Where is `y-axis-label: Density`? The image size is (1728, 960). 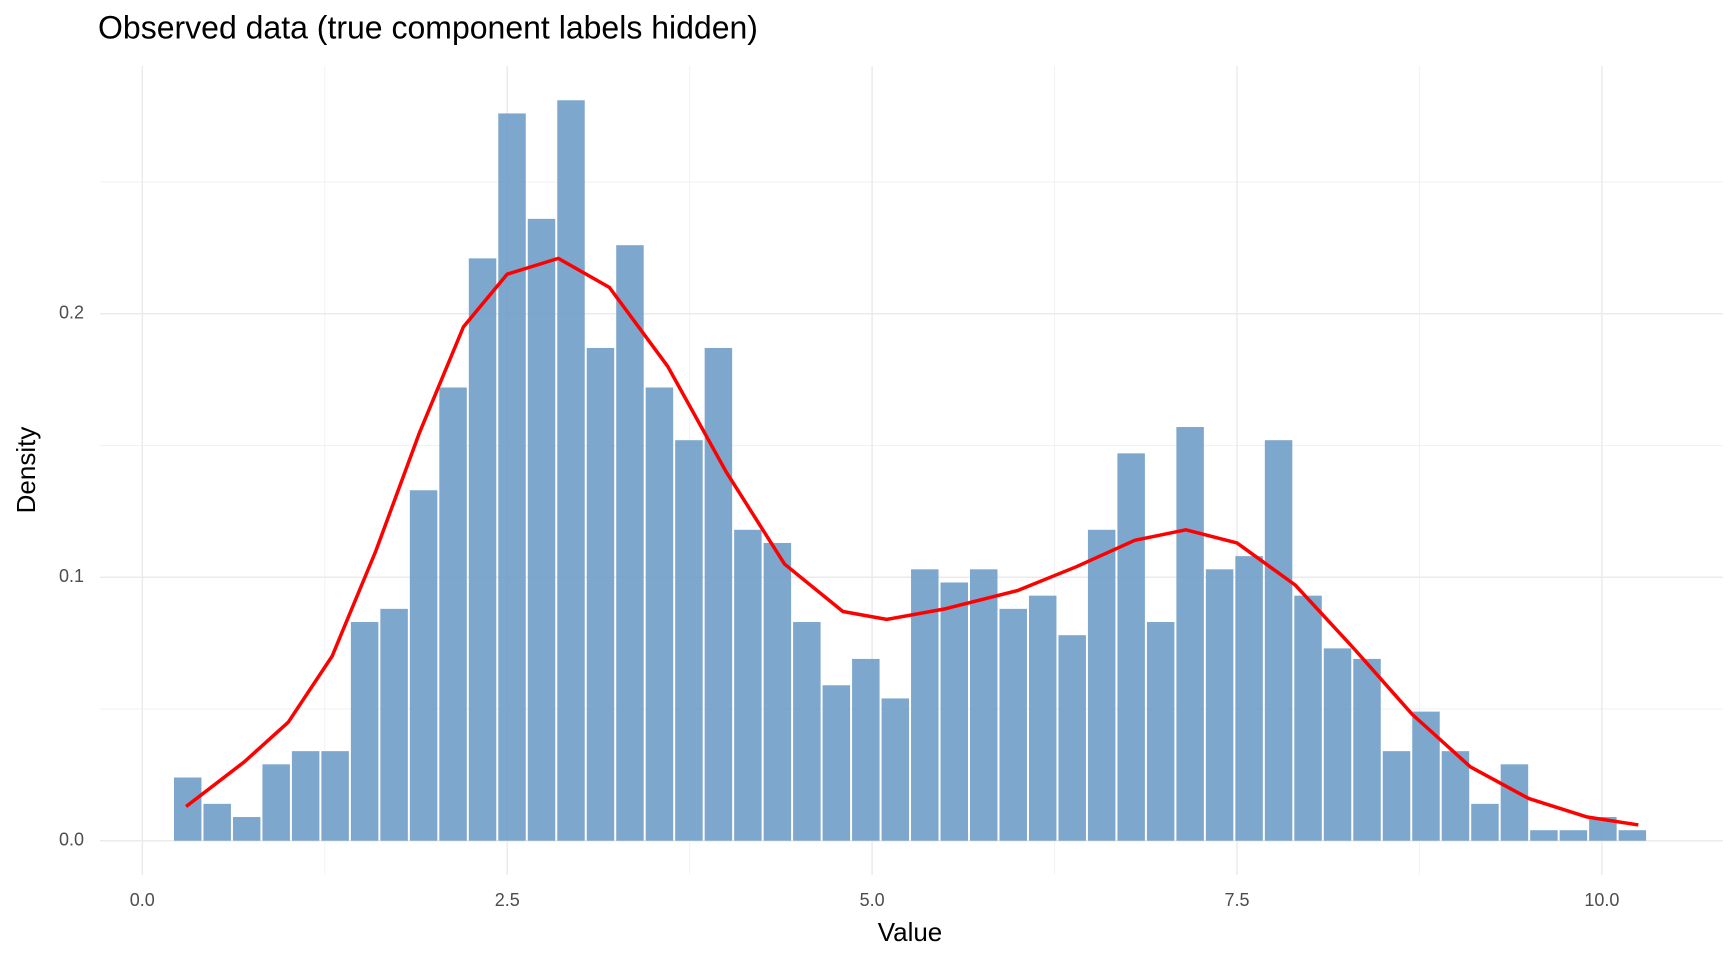
y-axis-label: Density is located at coordinates (26, 470).